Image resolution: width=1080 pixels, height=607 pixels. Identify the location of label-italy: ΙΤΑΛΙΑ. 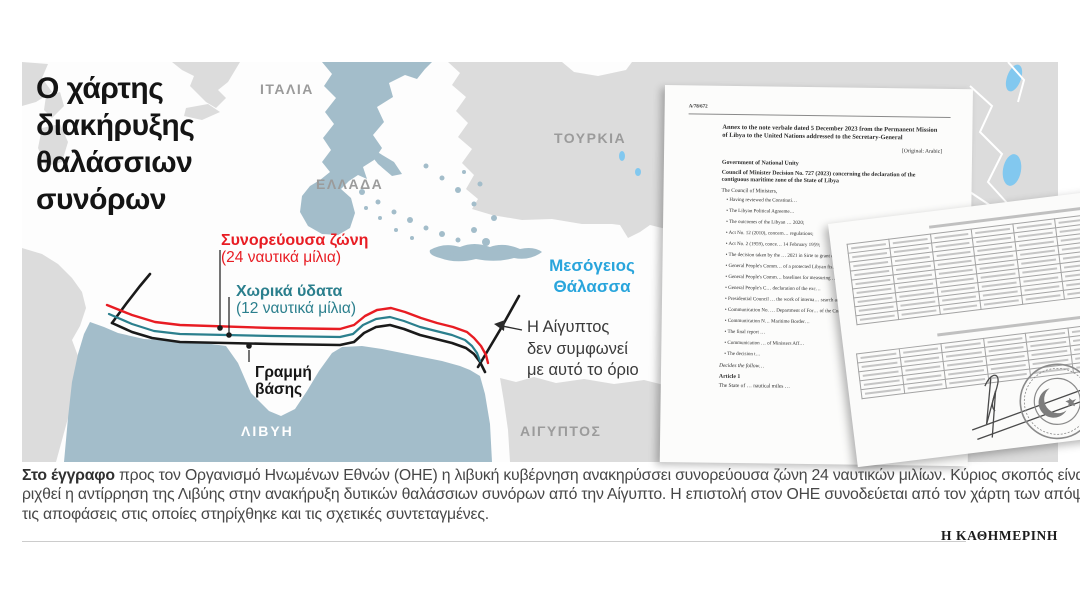
(287, 89).